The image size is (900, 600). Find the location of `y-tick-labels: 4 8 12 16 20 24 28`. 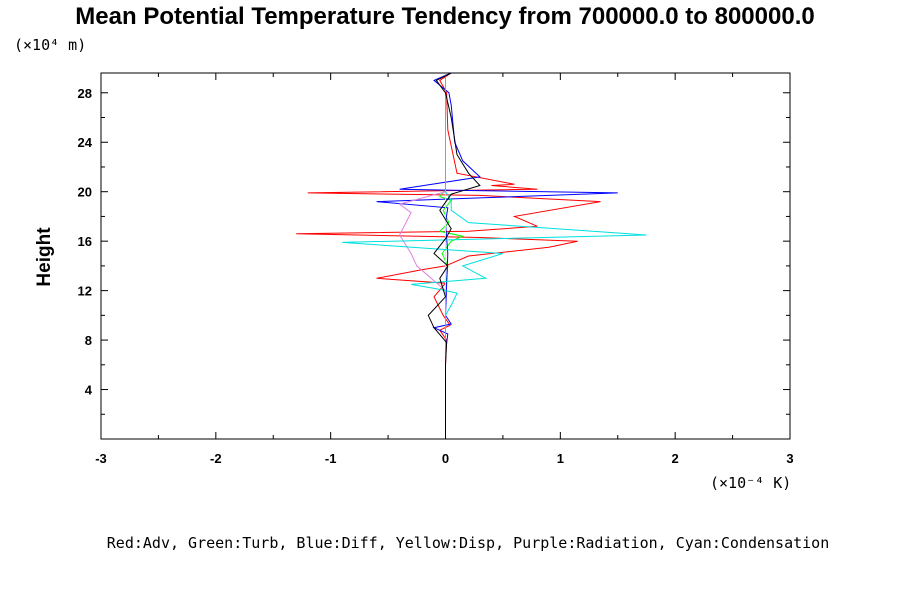

y-tick-labels: 4 8 12 16 20 24 28 is located at coordinates (85, 242).